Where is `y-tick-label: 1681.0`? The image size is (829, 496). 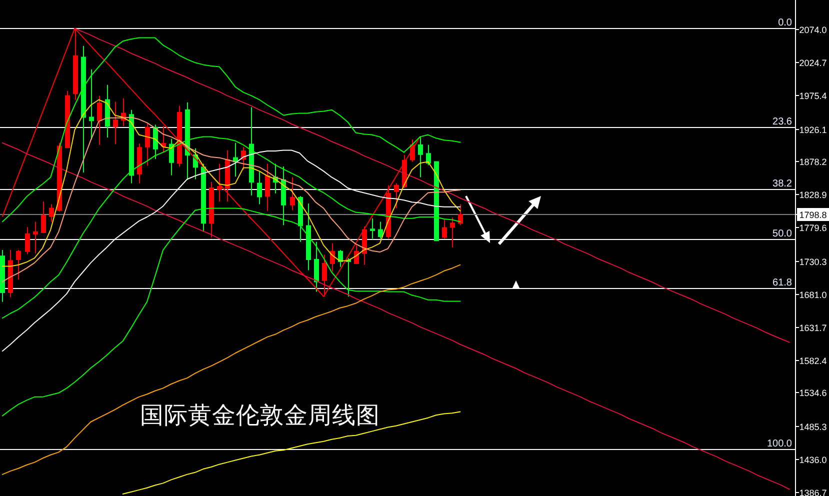 y-tick-label: 1681.0 is located at coordinates (813, 295).